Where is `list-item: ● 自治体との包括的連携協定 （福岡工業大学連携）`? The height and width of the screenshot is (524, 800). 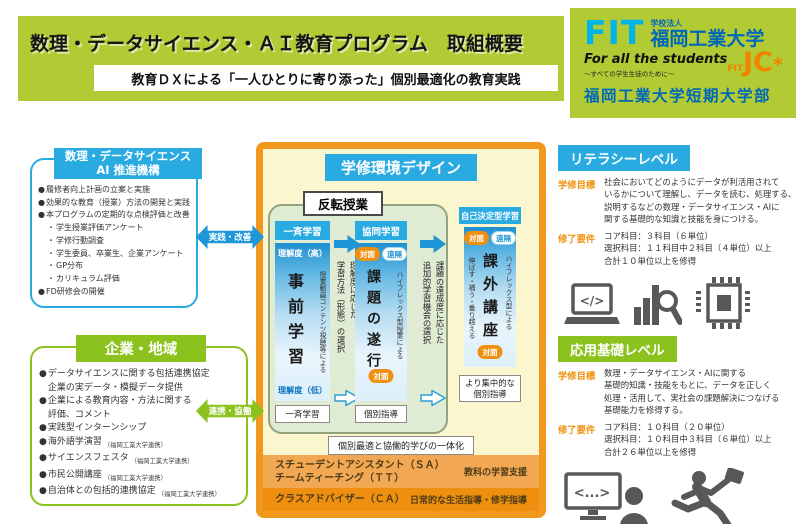 list-item: ● 自治体との包括的連携協定 （福岡工業大学連携） is located at coordinates (140, 493).